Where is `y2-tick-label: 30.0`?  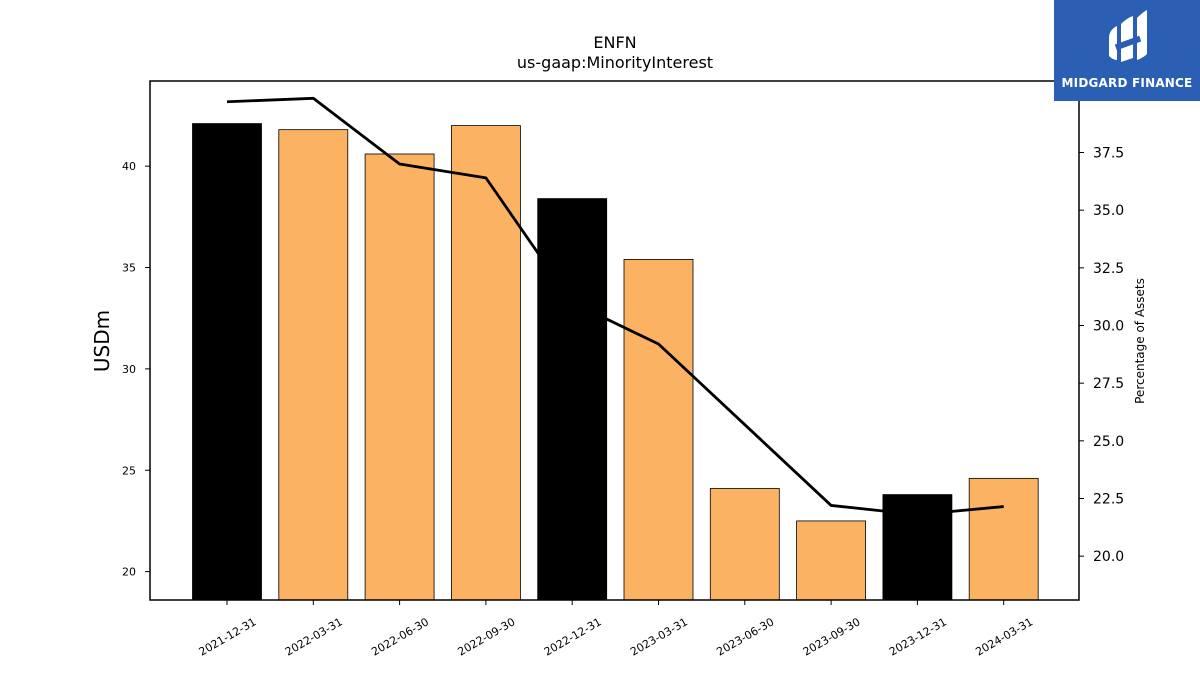 y2-tick-label: 30.0 is located at coordinates (1108, 327).